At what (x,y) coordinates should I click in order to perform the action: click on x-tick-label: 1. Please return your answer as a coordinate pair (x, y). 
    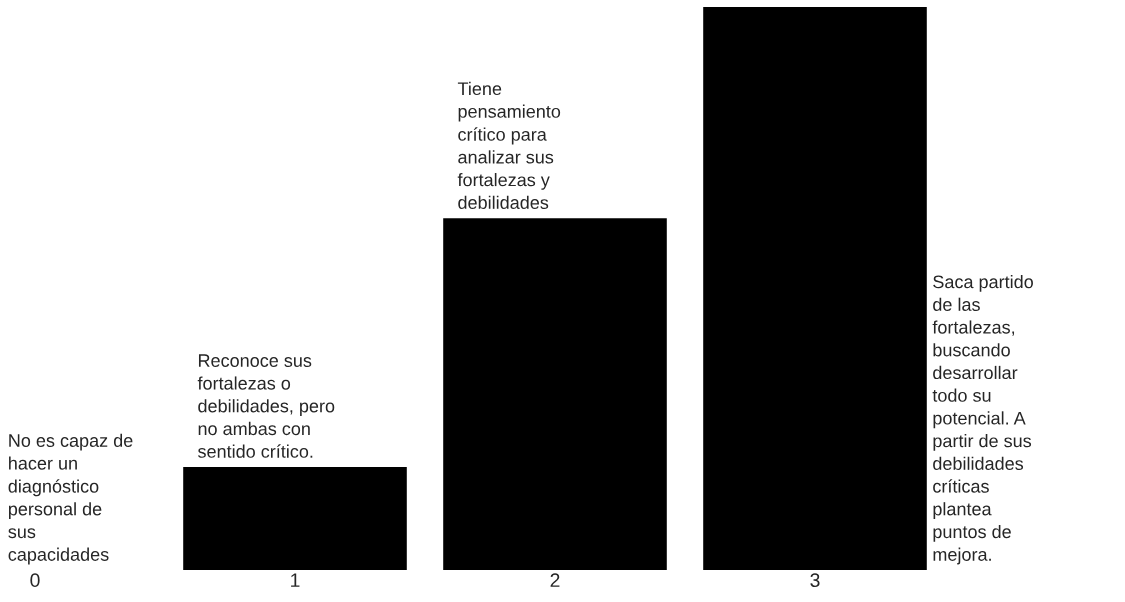
    Looking at the image, I should click on (295, 580).